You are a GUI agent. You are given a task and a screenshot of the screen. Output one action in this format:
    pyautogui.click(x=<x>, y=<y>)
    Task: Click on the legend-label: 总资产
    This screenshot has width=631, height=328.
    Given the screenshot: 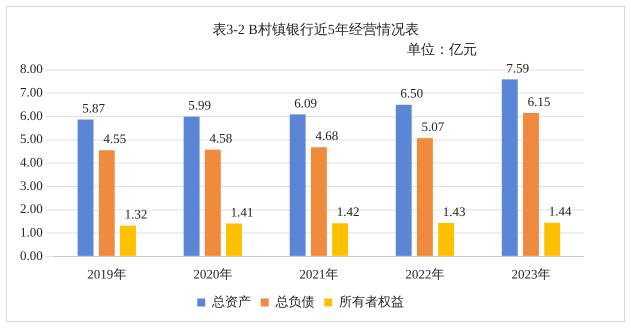 What is the action you would take?
    pyautogui.click(x=230, y=301)
    